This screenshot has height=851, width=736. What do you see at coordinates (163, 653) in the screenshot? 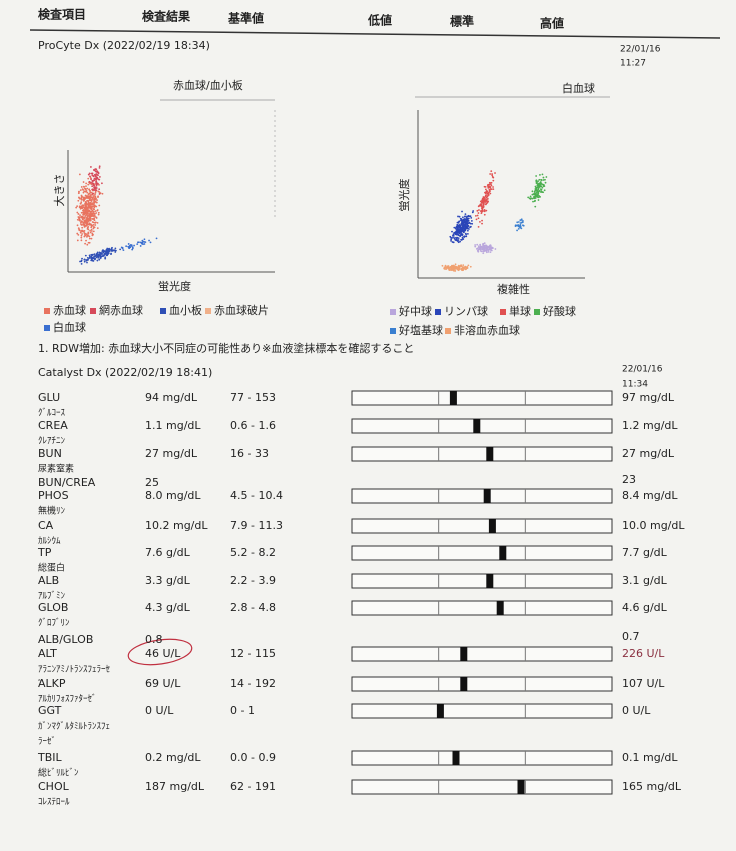
I see `result: 46 U/L` at bounding box center [163, 653].